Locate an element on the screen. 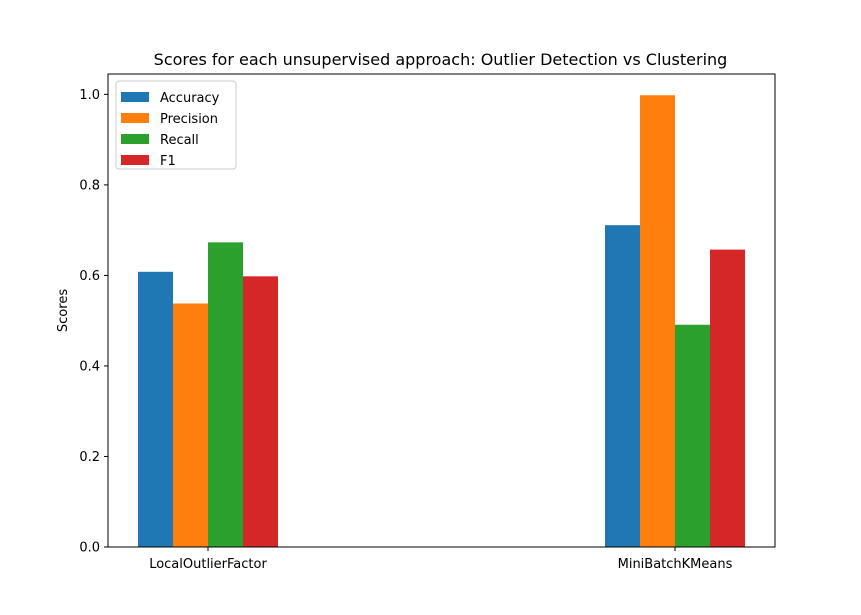 This screenshot has width=861, height=615. legend-label-precision: Precision is located at coordinates (189, 119).